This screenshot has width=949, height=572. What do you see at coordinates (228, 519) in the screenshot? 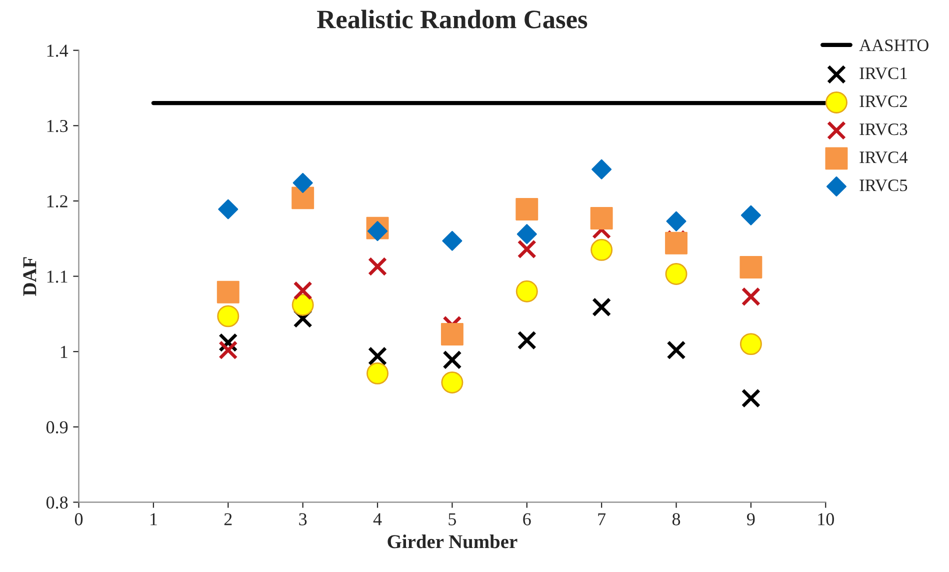
I see `x-tick-label: 2` at bounding box center [228, 519].